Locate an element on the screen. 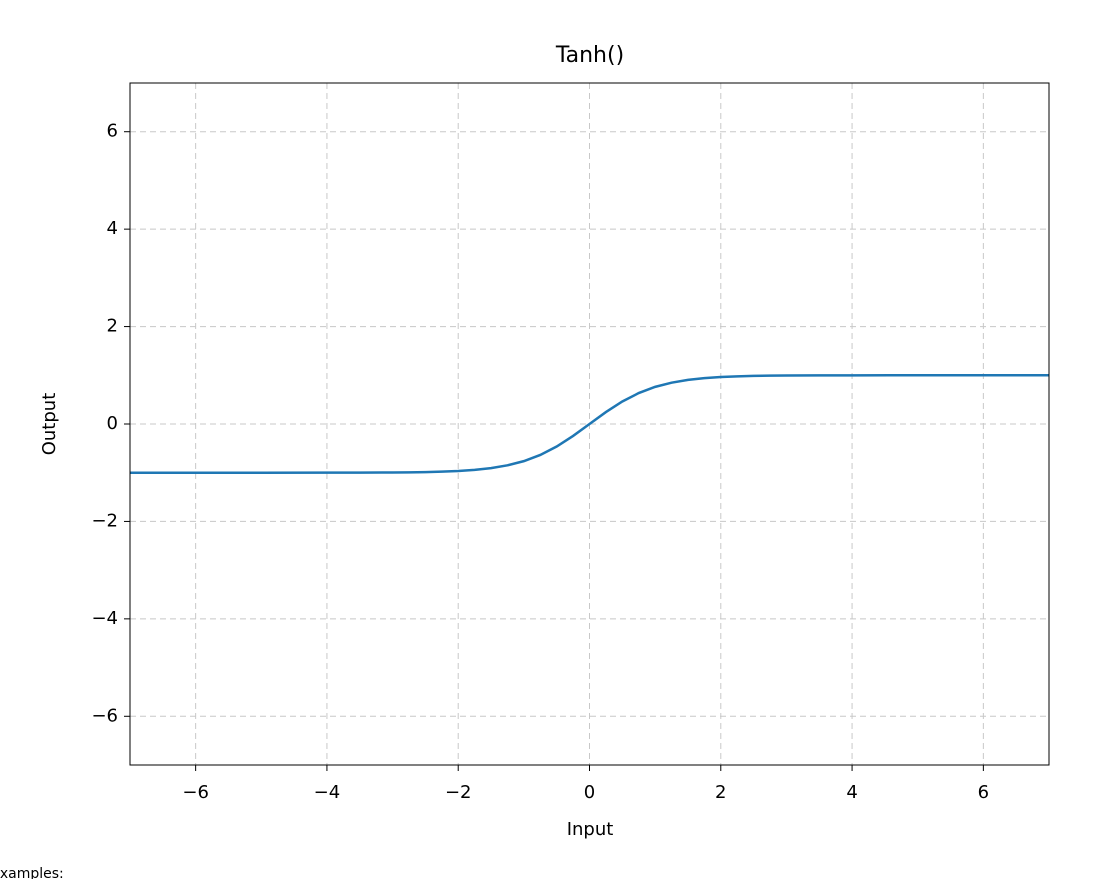 The width and height of the screenshot is (1105, 879). footer-text: Examples: is located at coordinates (32, 872).